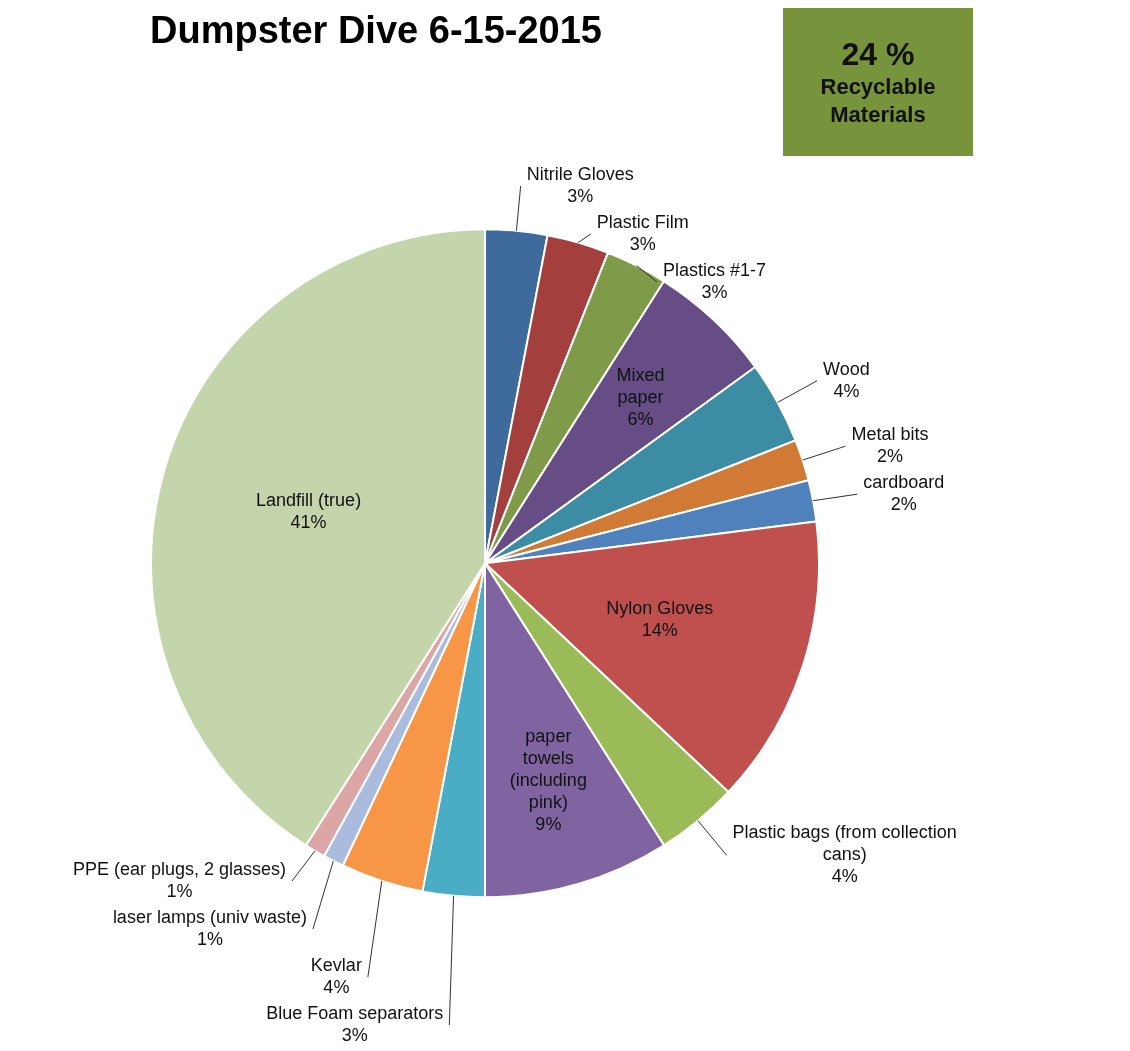 The height and width of the screenshot is (1051, 1130). I want to click on data-label: 9%, so click(548, 824).